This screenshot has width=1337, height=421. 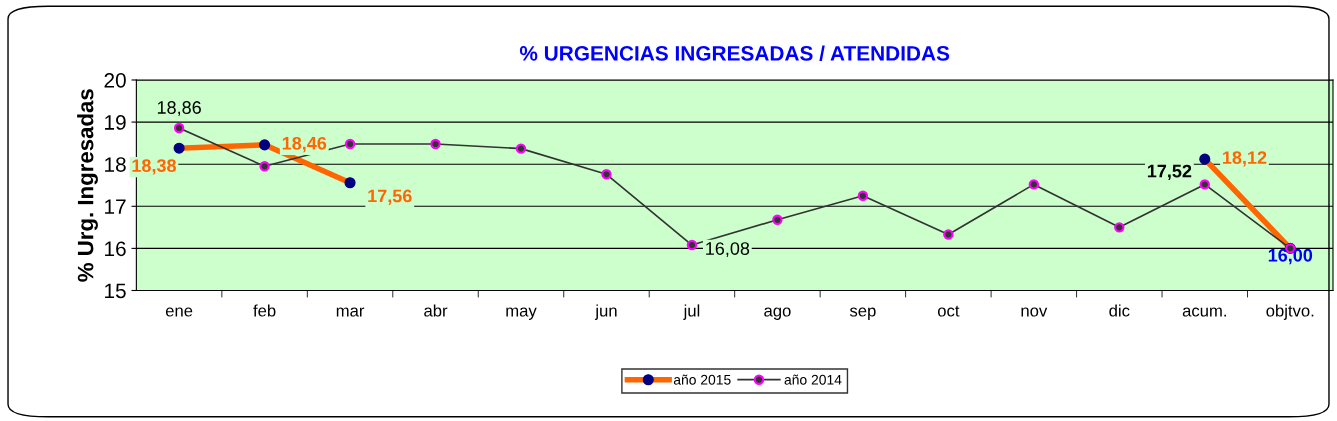 What do you see at coordinates (436, 310) in the screenshot?
I see `x-tick-label: abr` at bounding box center [436, 310].